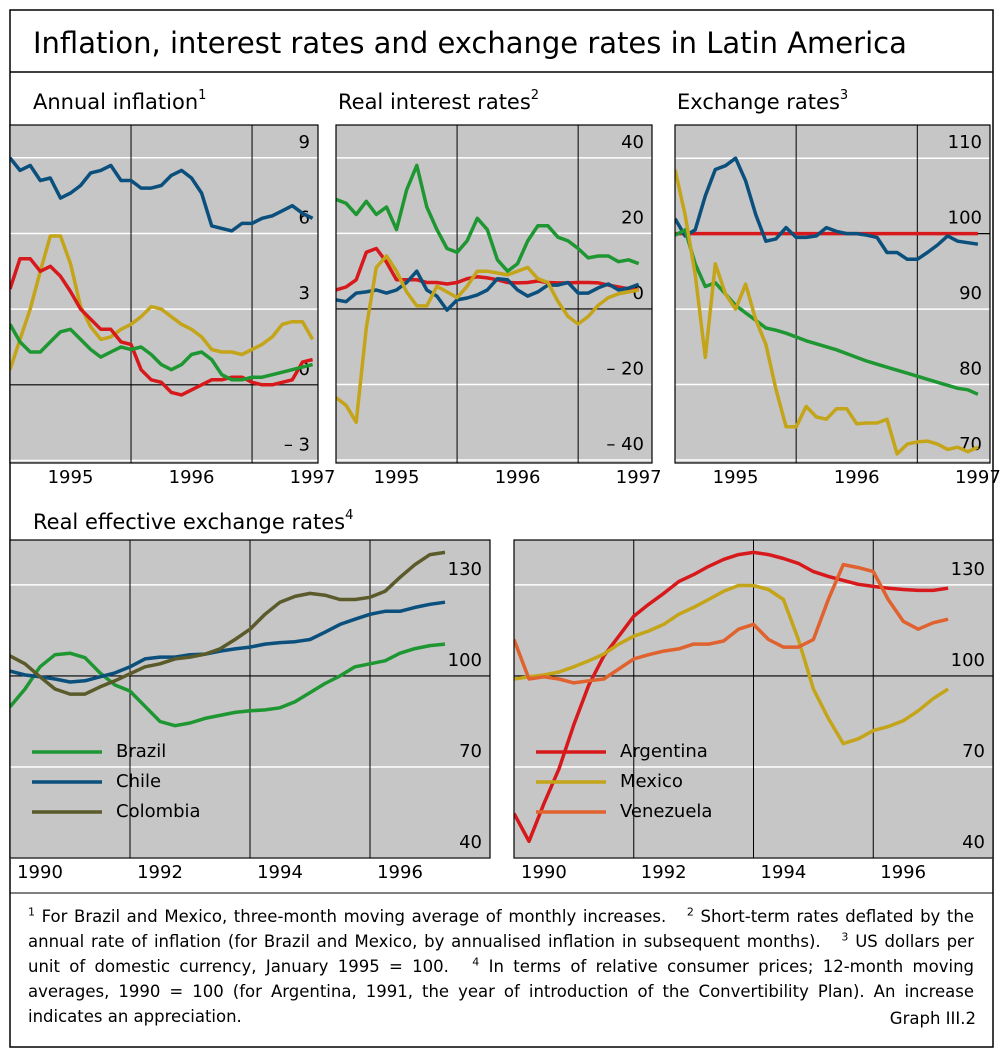 Image resolution: width=1002 pixels, height=1057 pixels. Describe the element at coordinates (651, 781) in the screenshot. I see `legend-label: Mexico` at that location.